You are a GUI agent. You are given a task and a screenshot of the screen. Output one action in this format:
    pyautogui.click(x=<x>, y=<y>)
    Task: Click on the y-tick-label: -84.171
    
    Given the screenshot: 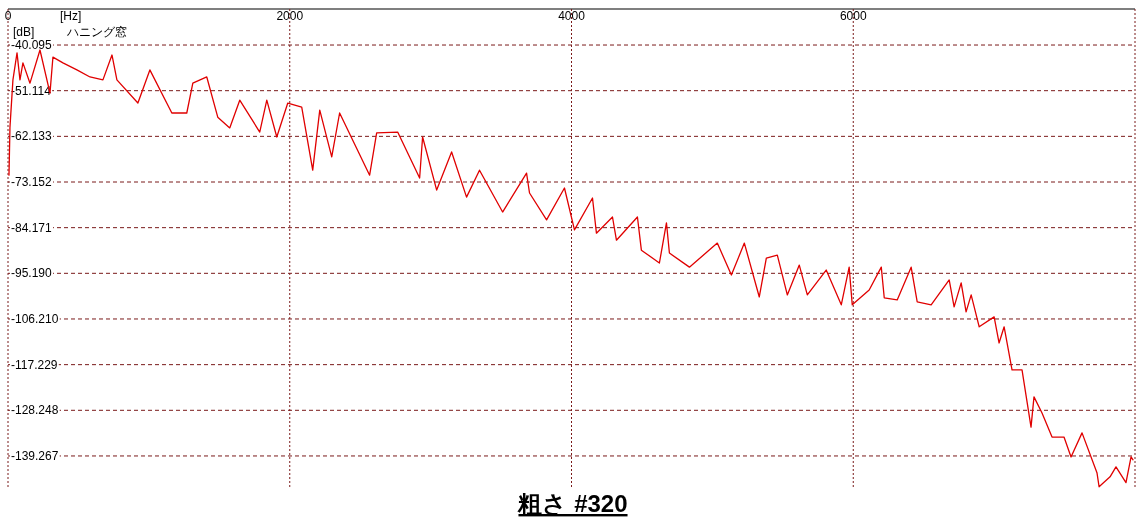 What is the action you would take?
    pyautogui.click(x=32, y=227)
    